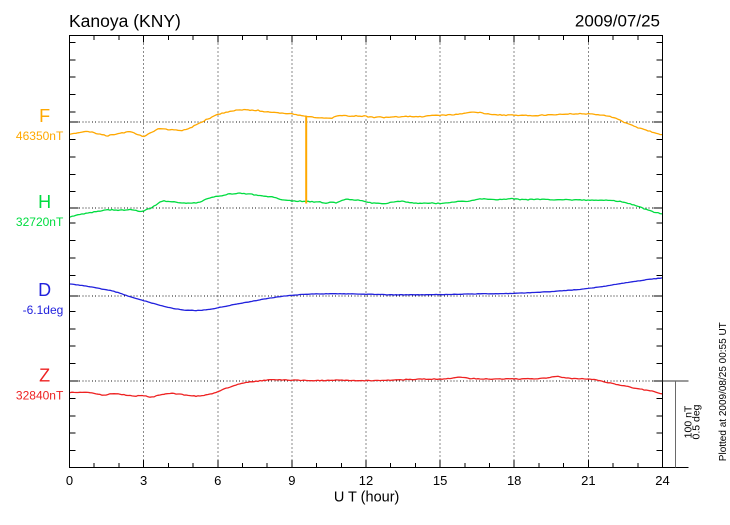 The height and width of the screenshot is (525, 730). I want to click on svg-text: 3, so click(143, 480).